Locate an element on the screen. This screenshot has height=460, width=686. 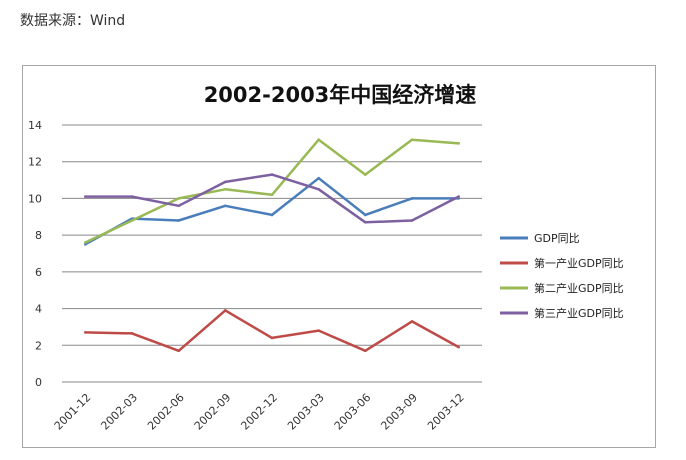
x-tick-label: 2002-06 is located at coordinates (166, 412).